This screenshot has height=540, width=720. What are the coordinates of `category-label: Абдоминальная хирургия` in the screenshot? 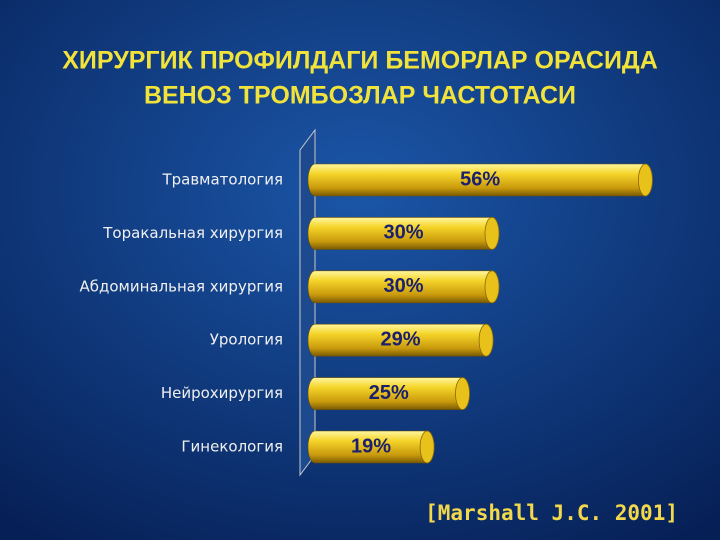 It's located at (181, 286).